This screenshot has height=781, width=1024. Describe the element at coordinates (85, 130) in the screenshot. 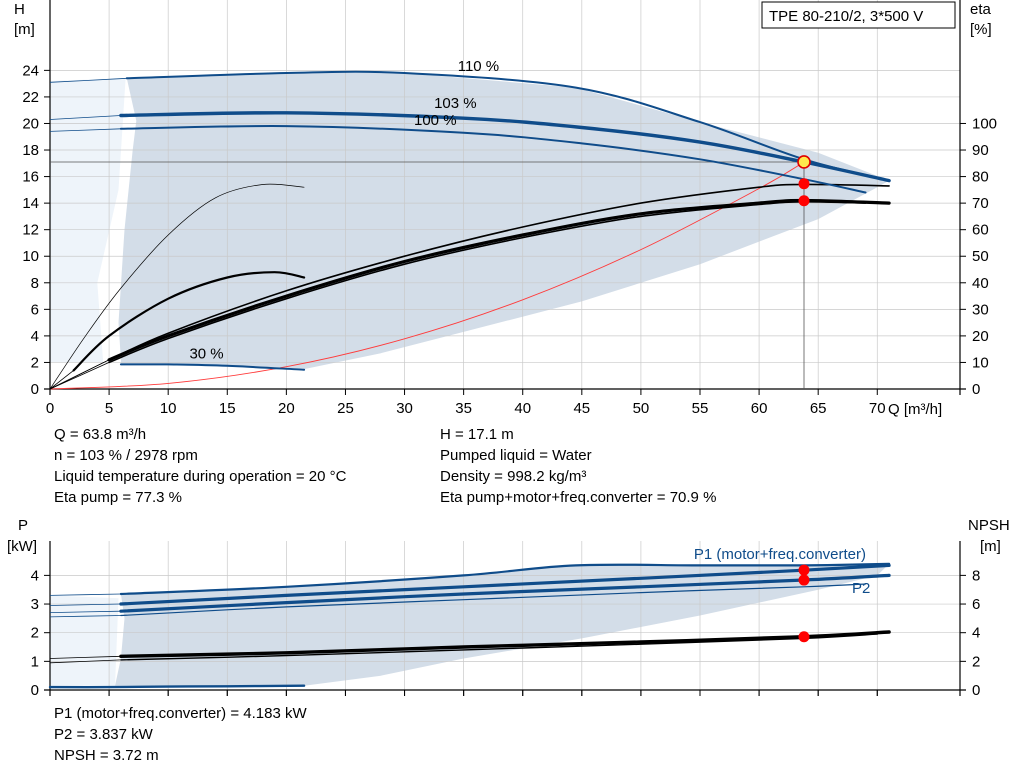

I see `head-curve-100-thin` at that location.